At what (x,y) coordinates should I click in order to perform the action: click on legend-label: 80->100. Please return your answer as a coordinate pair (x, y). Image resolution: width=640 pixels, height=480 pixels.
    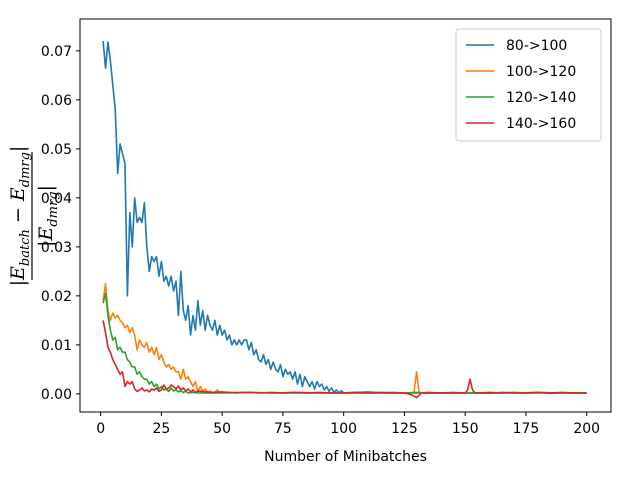
    Looking at the image, I should click on (536, 46).